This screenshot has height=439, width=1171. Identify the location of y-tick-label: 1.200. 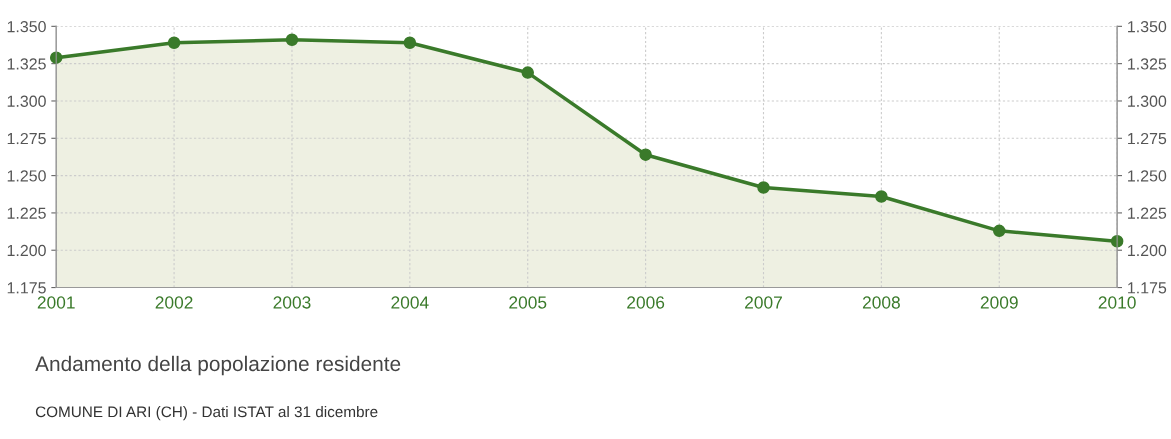
(26, 250).